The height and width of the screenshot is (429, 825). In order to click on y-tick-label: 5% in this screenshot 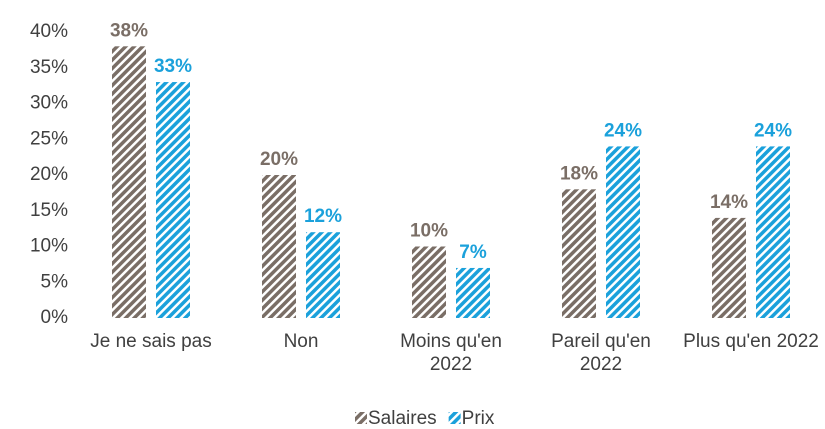, I will do `click(55, 281)`.